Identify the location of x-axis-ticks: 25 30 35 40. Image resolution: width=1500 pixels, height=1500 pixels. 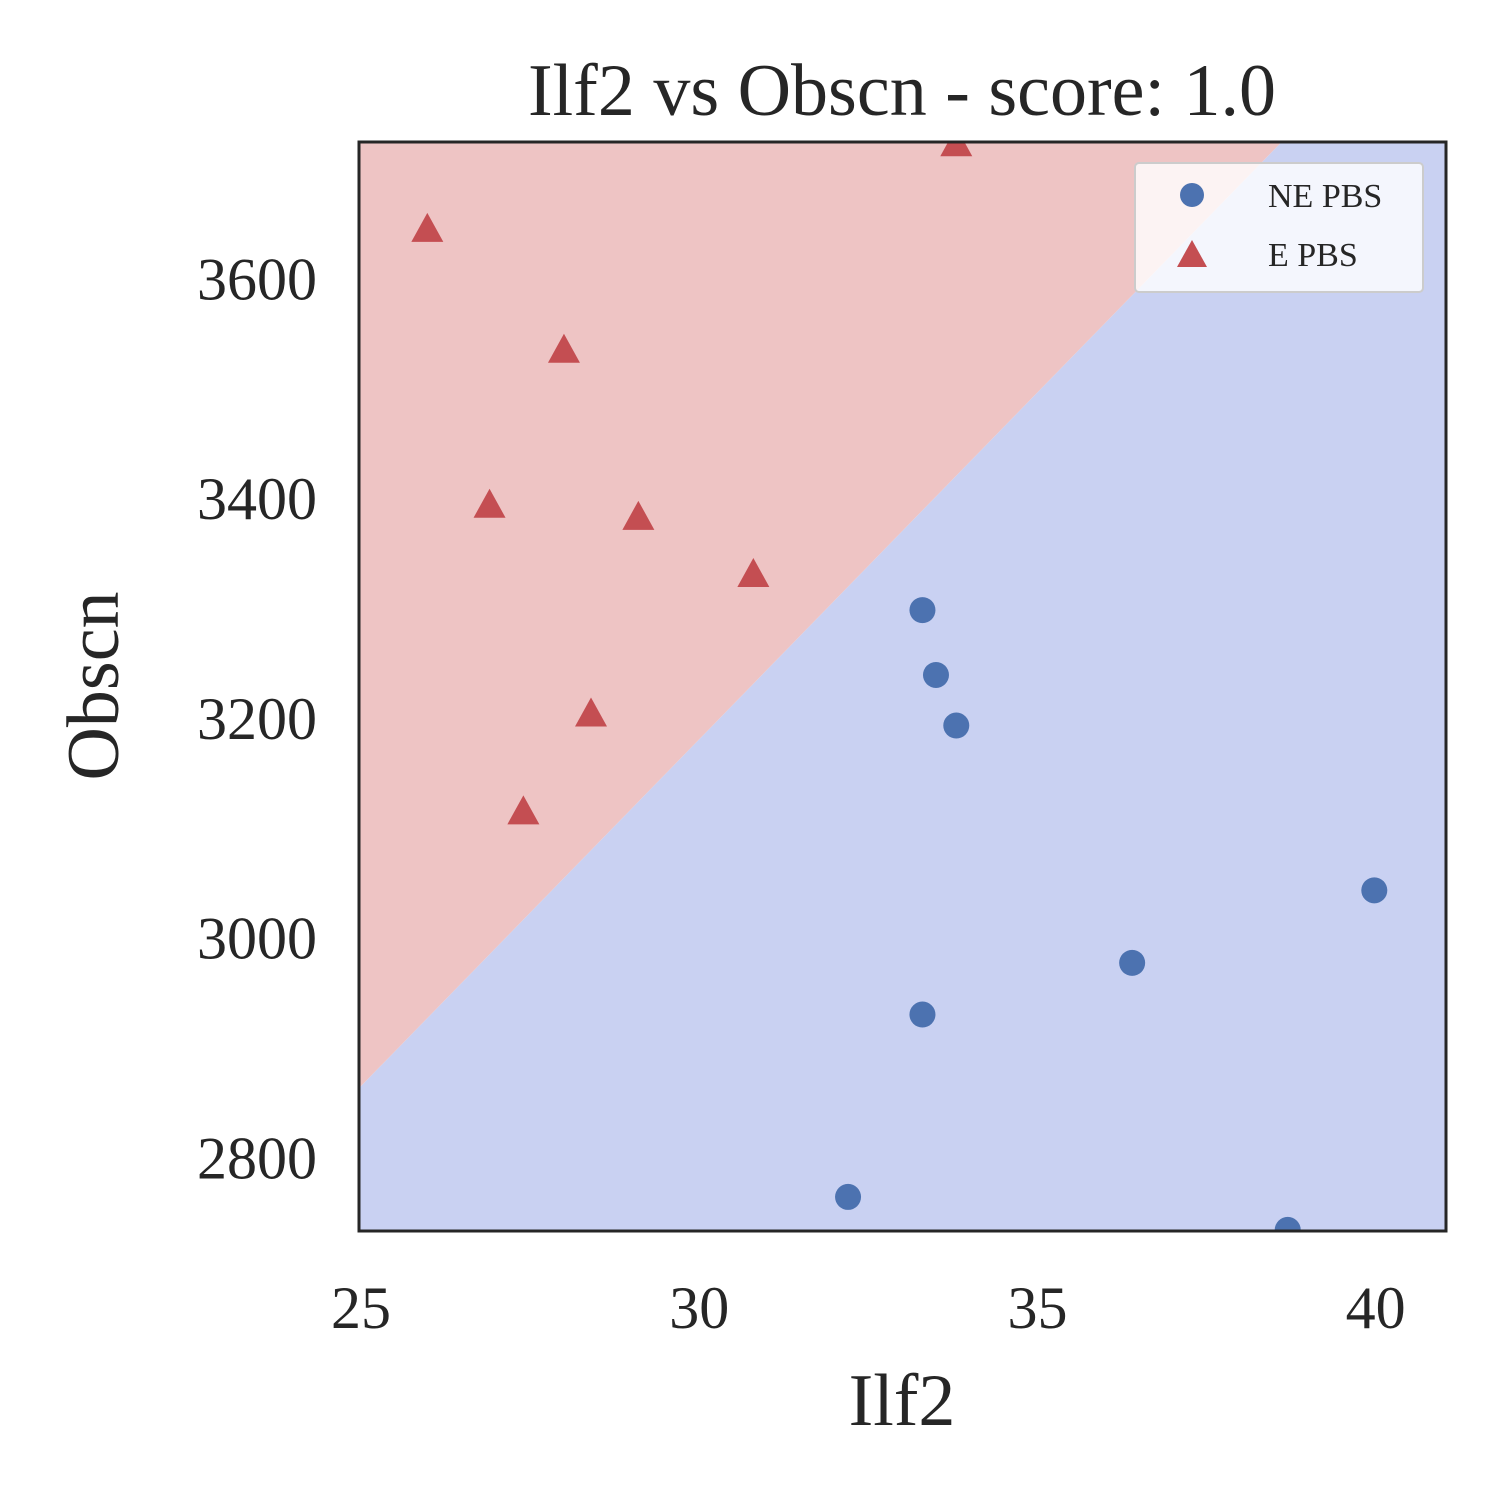
(868, 1308).